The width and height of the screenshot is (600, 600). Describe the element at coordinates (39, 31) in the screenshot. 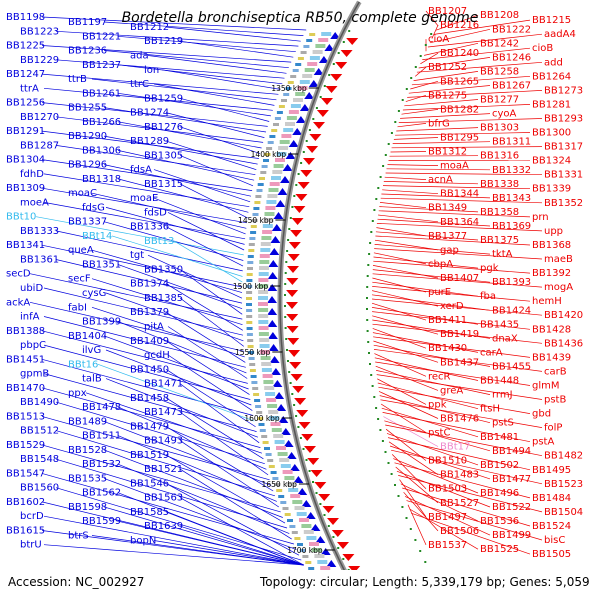

I see `gene-label-forward: BB1223` at that location.